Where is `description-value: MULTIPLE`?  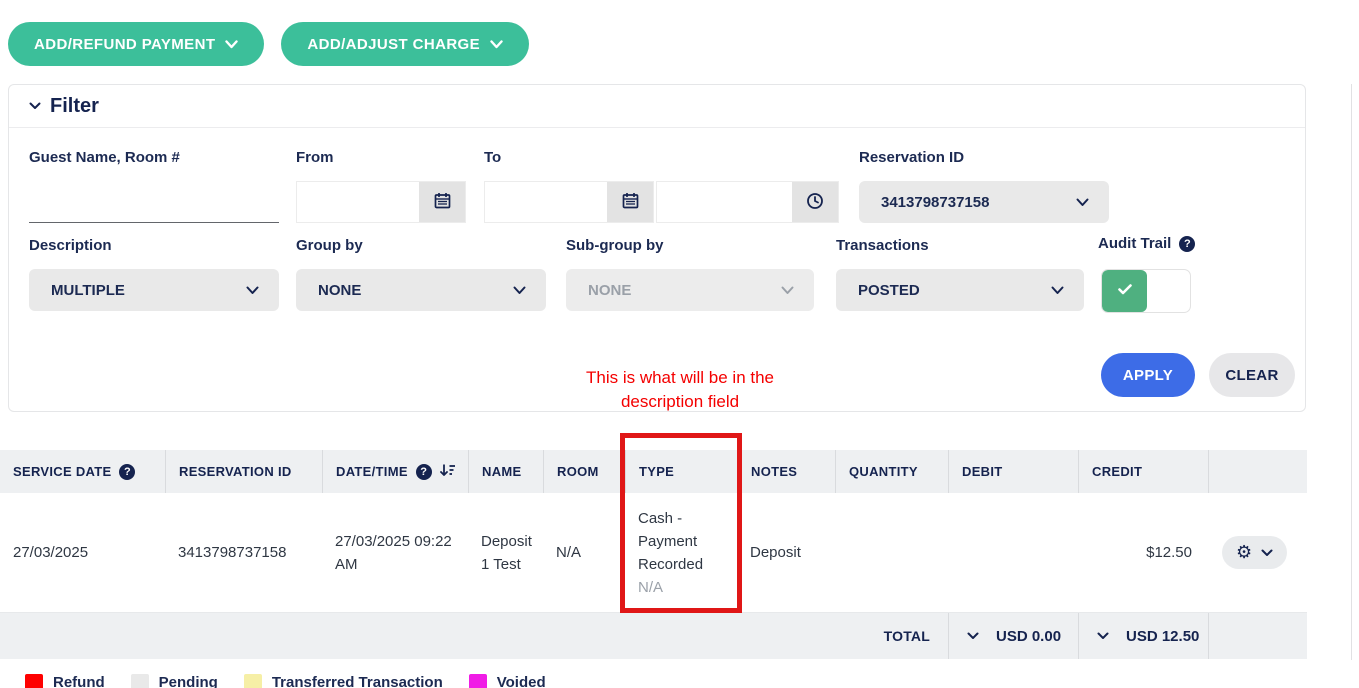 description-value: MULTIPLE is located at coordinates (88, 290).